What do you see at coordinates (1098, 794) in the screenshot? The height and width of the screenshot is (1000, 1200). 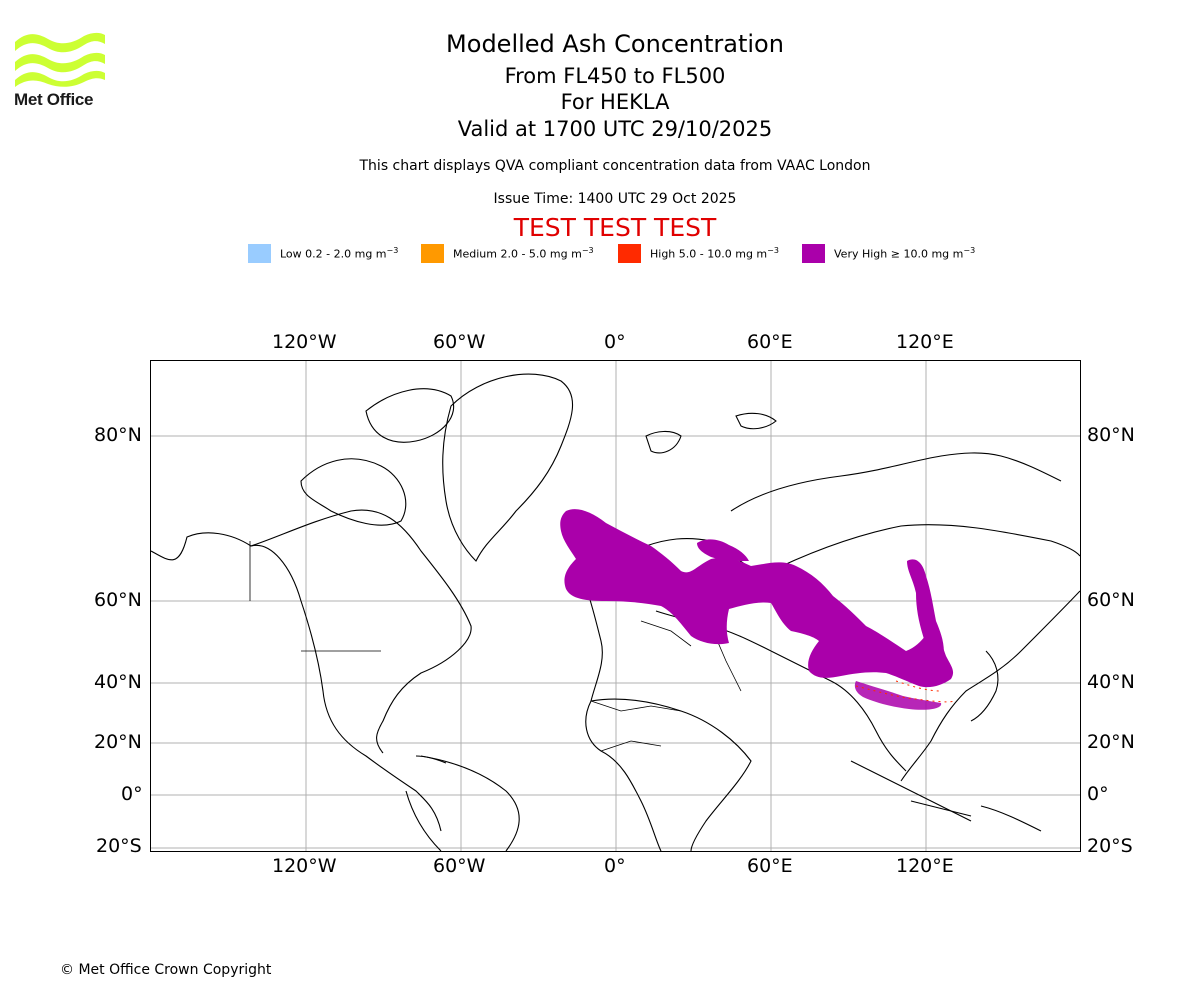 I see `lat-tick-right-0: 0°` at bounding box center [1098, 794].